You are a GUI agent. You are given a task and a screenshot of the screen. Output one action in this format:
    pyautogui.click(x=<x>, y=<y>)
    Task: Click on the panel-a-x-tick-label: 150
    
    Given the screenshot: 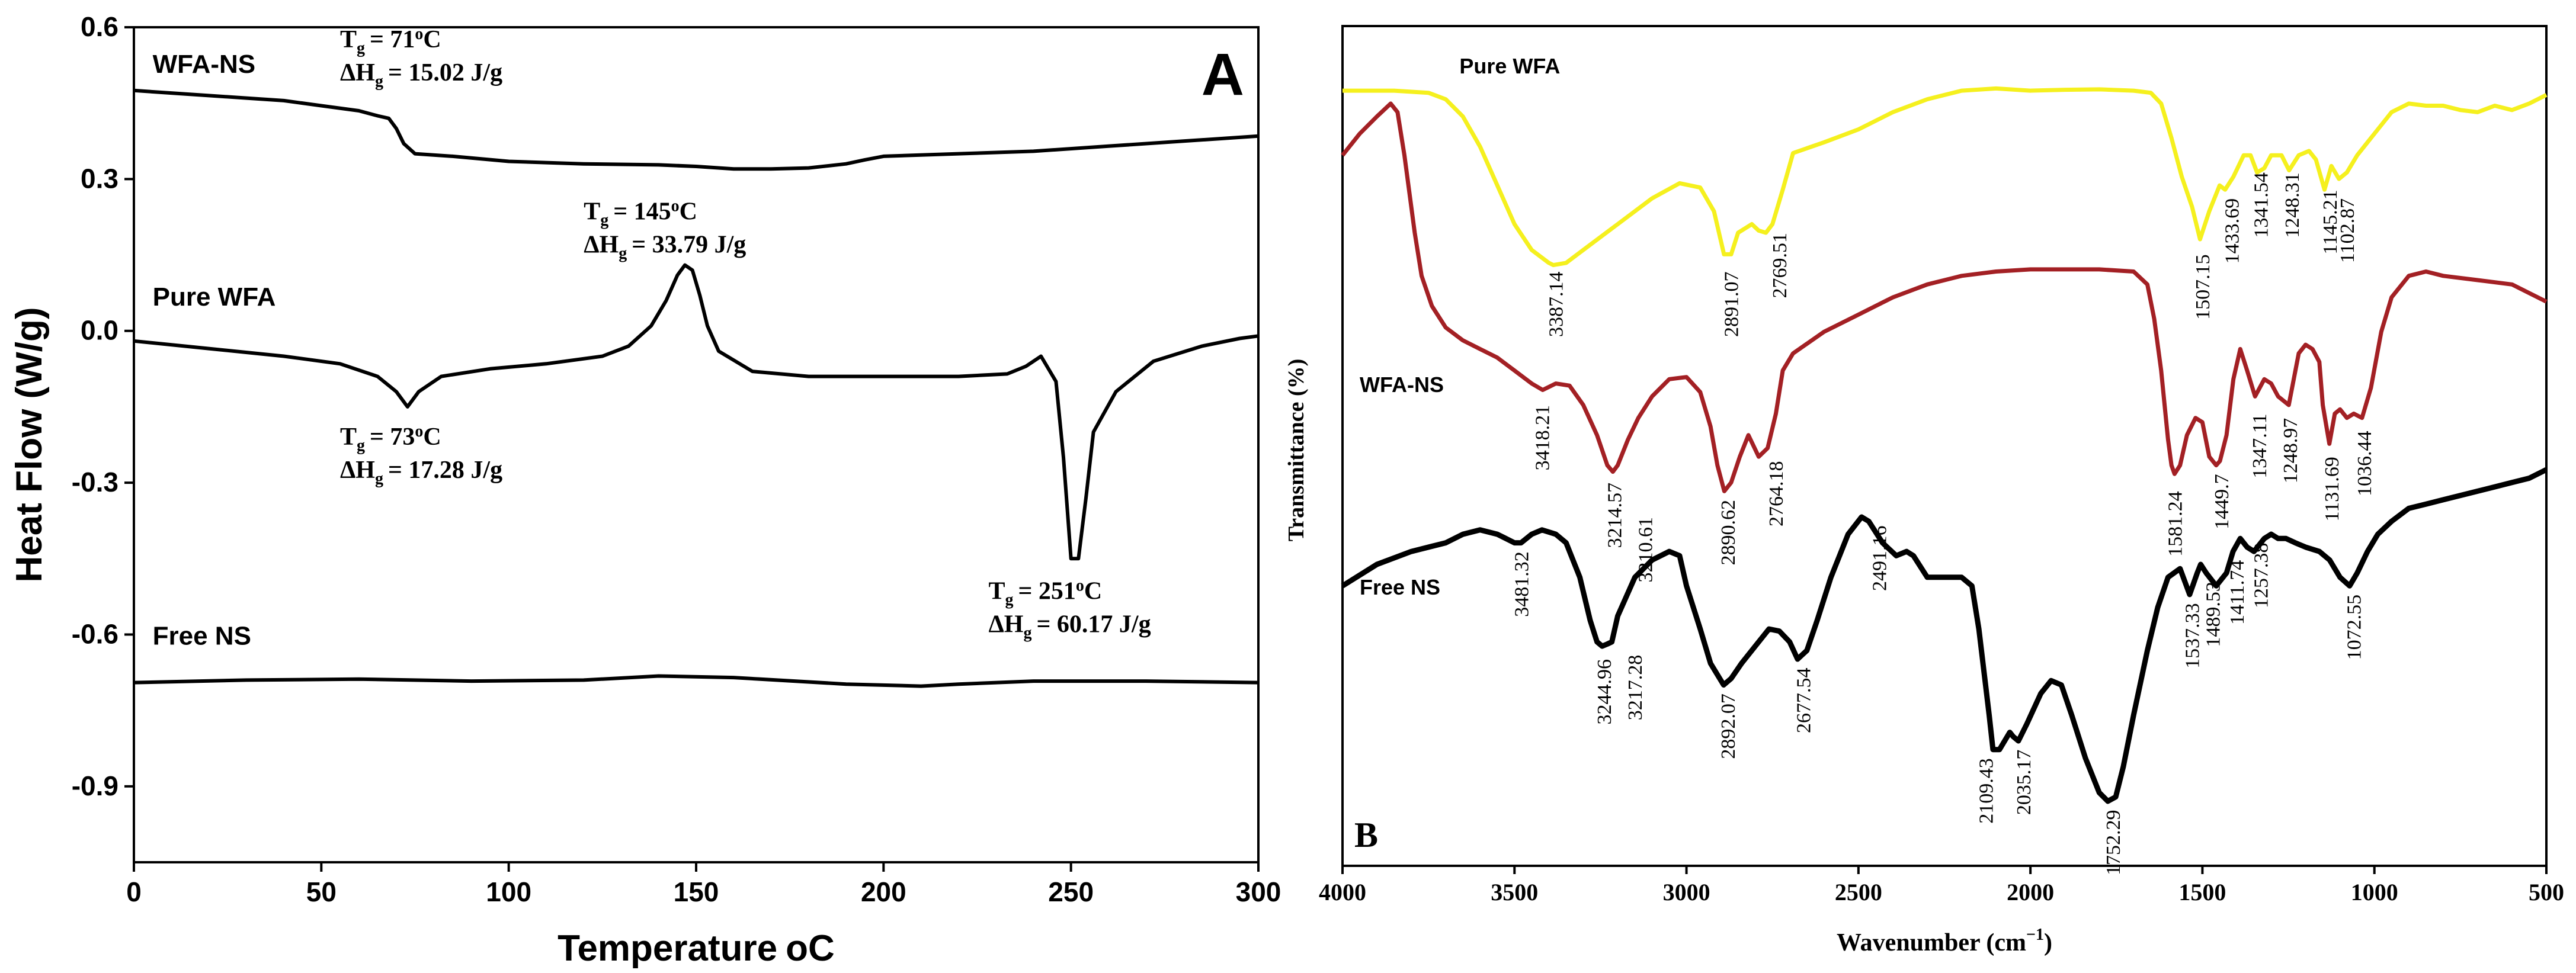 What is the action you would take?
    pyautogui.click(x=697, y=891)
    